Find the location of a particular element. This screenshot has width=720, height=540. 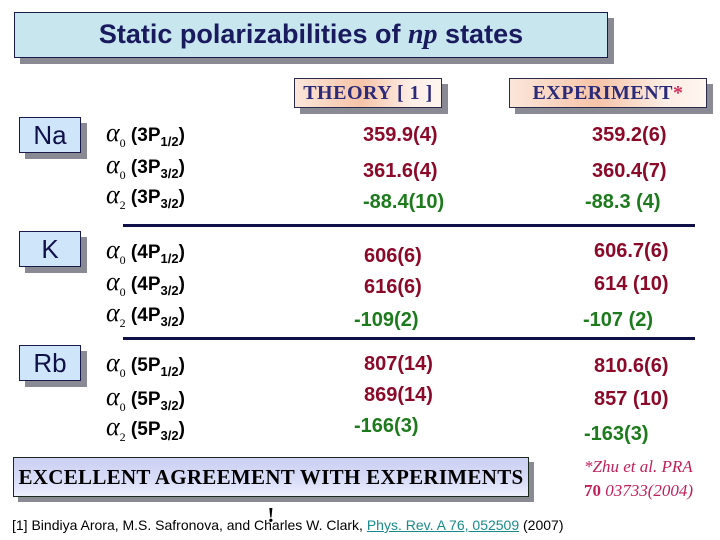

theory-value: -109(2) is located at coordinates (386, 320).